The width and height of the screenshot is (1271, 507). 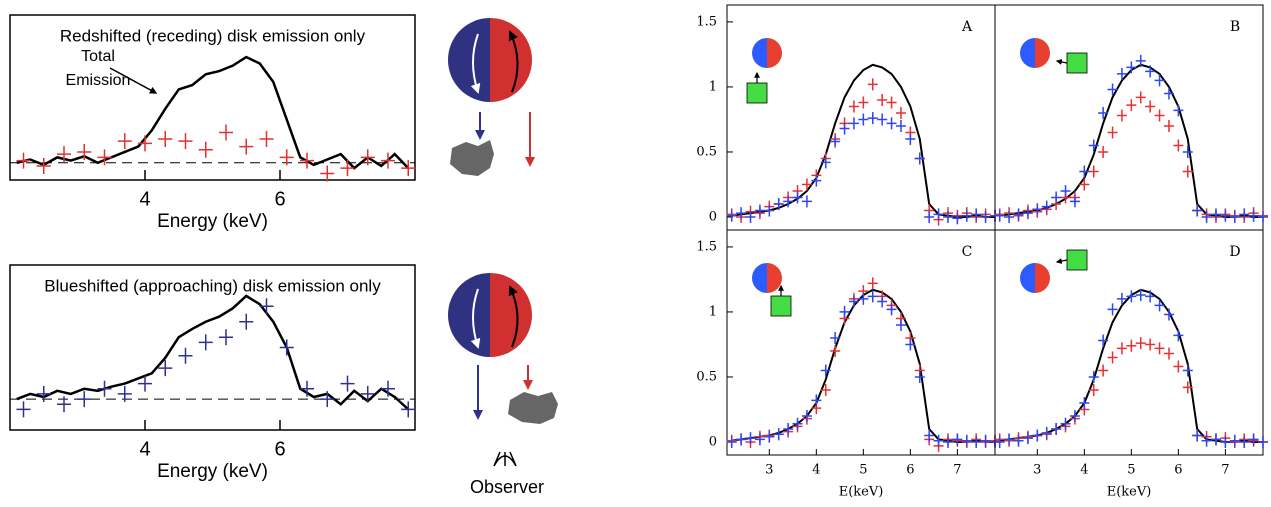 What do you see at coordinates (1178, 470) in the screenshot?
I see `x-tick-label: 6` at bounding box center [1178, 470].